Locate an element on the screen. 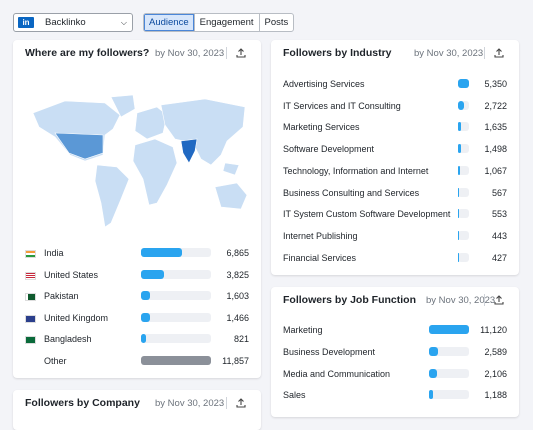 This screenshot has height=430, width=533. tab: Audience is located at coordinates (169, 22).